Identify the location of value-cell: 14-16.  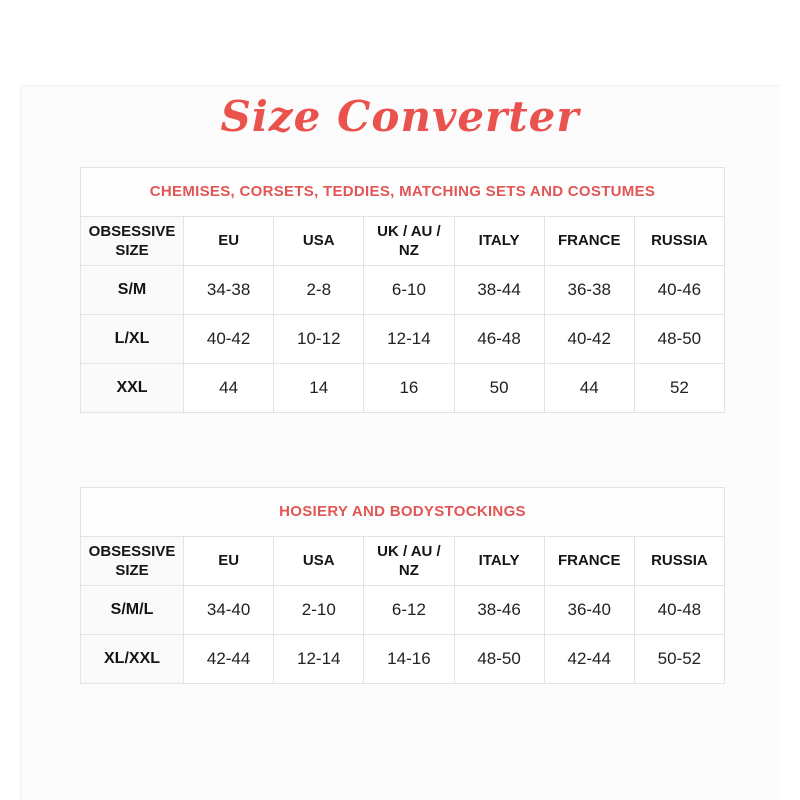
(409, 659).